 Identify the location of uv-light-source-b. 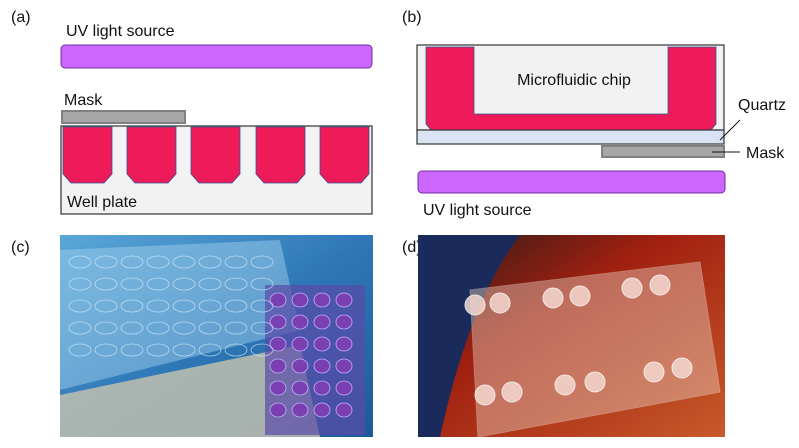
(571, 182).